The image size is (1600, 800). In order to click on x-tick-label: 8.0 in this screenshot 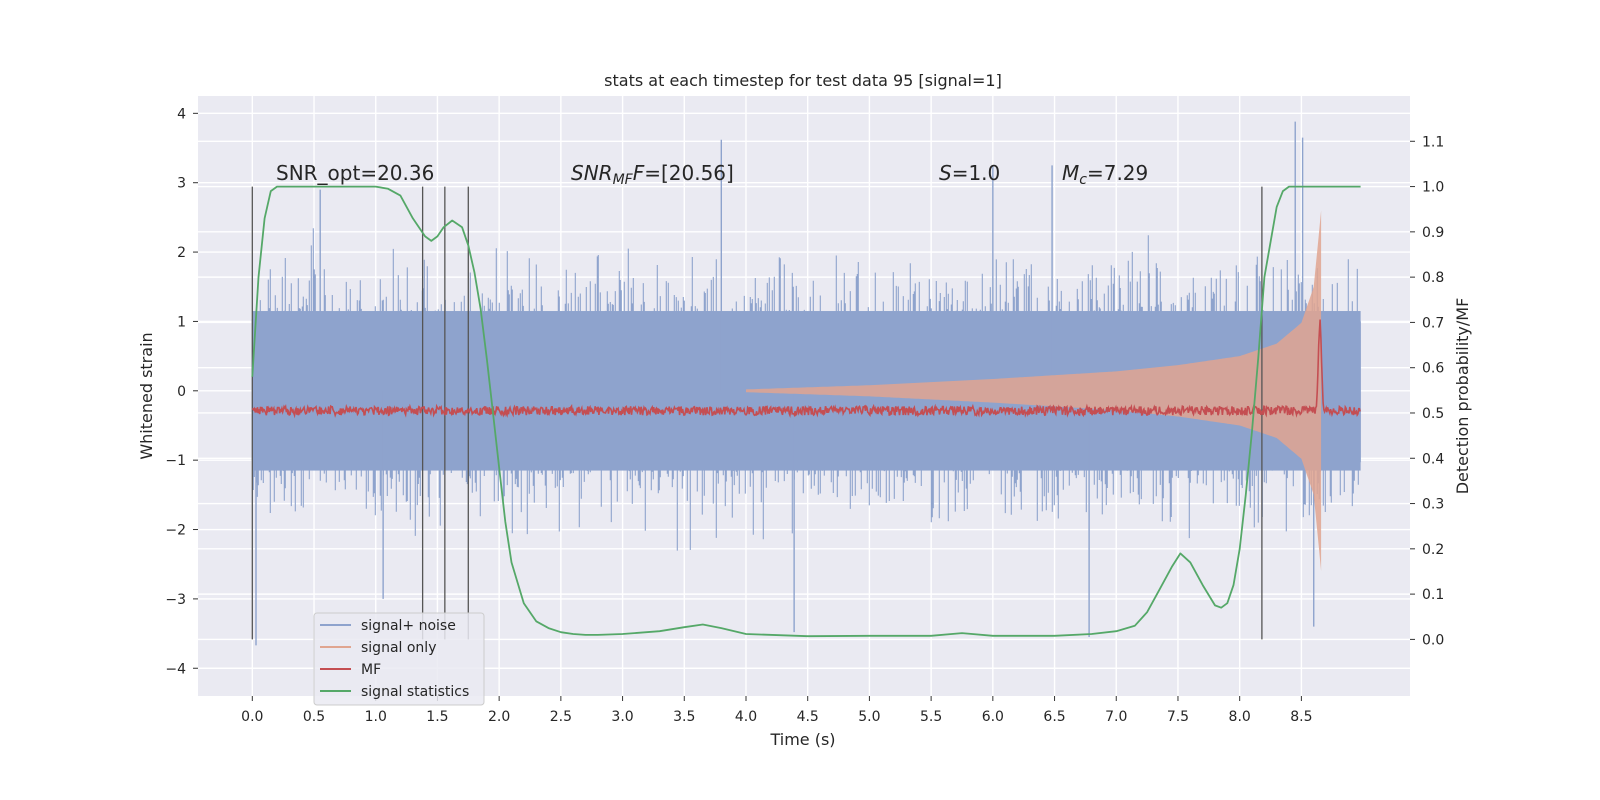, I will do `click(1240, 717)`.